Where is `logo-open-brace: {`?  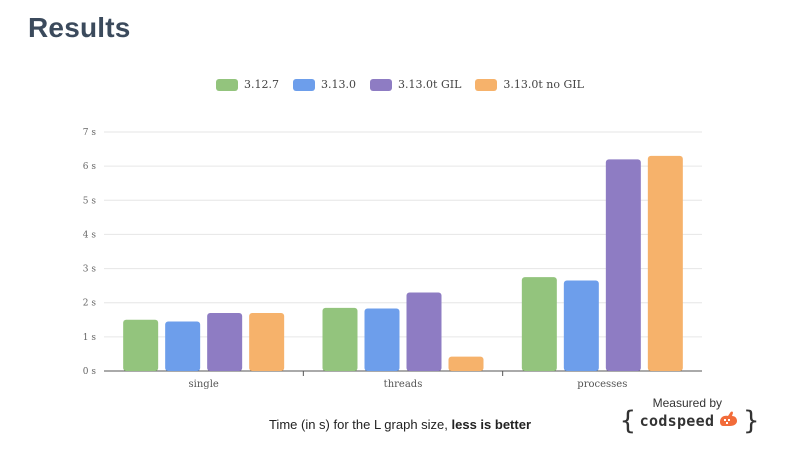 logo-open-brace: { is located at coordinates (628, 421).